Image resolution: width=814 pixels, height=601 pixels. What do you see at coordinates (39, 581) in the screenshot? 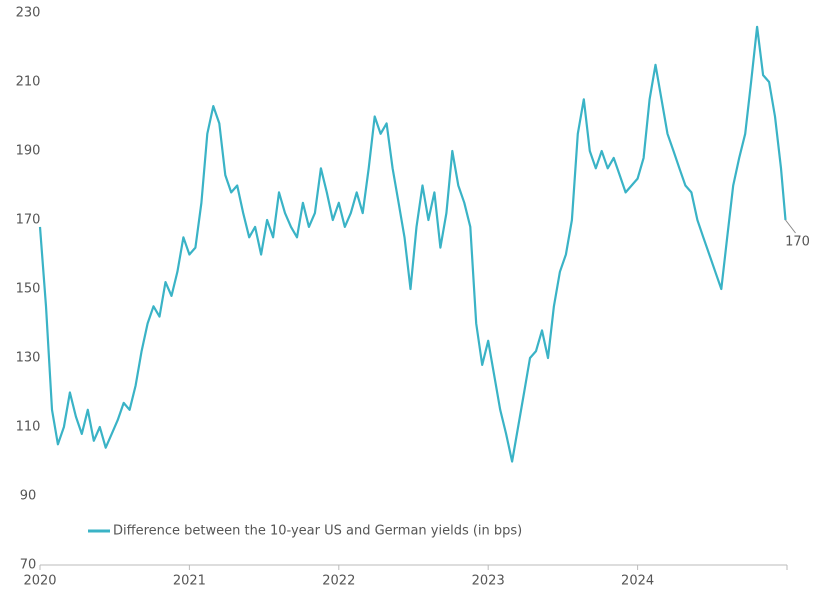
I see `x-tick-label: 2020` at bounding box center [39, 581].